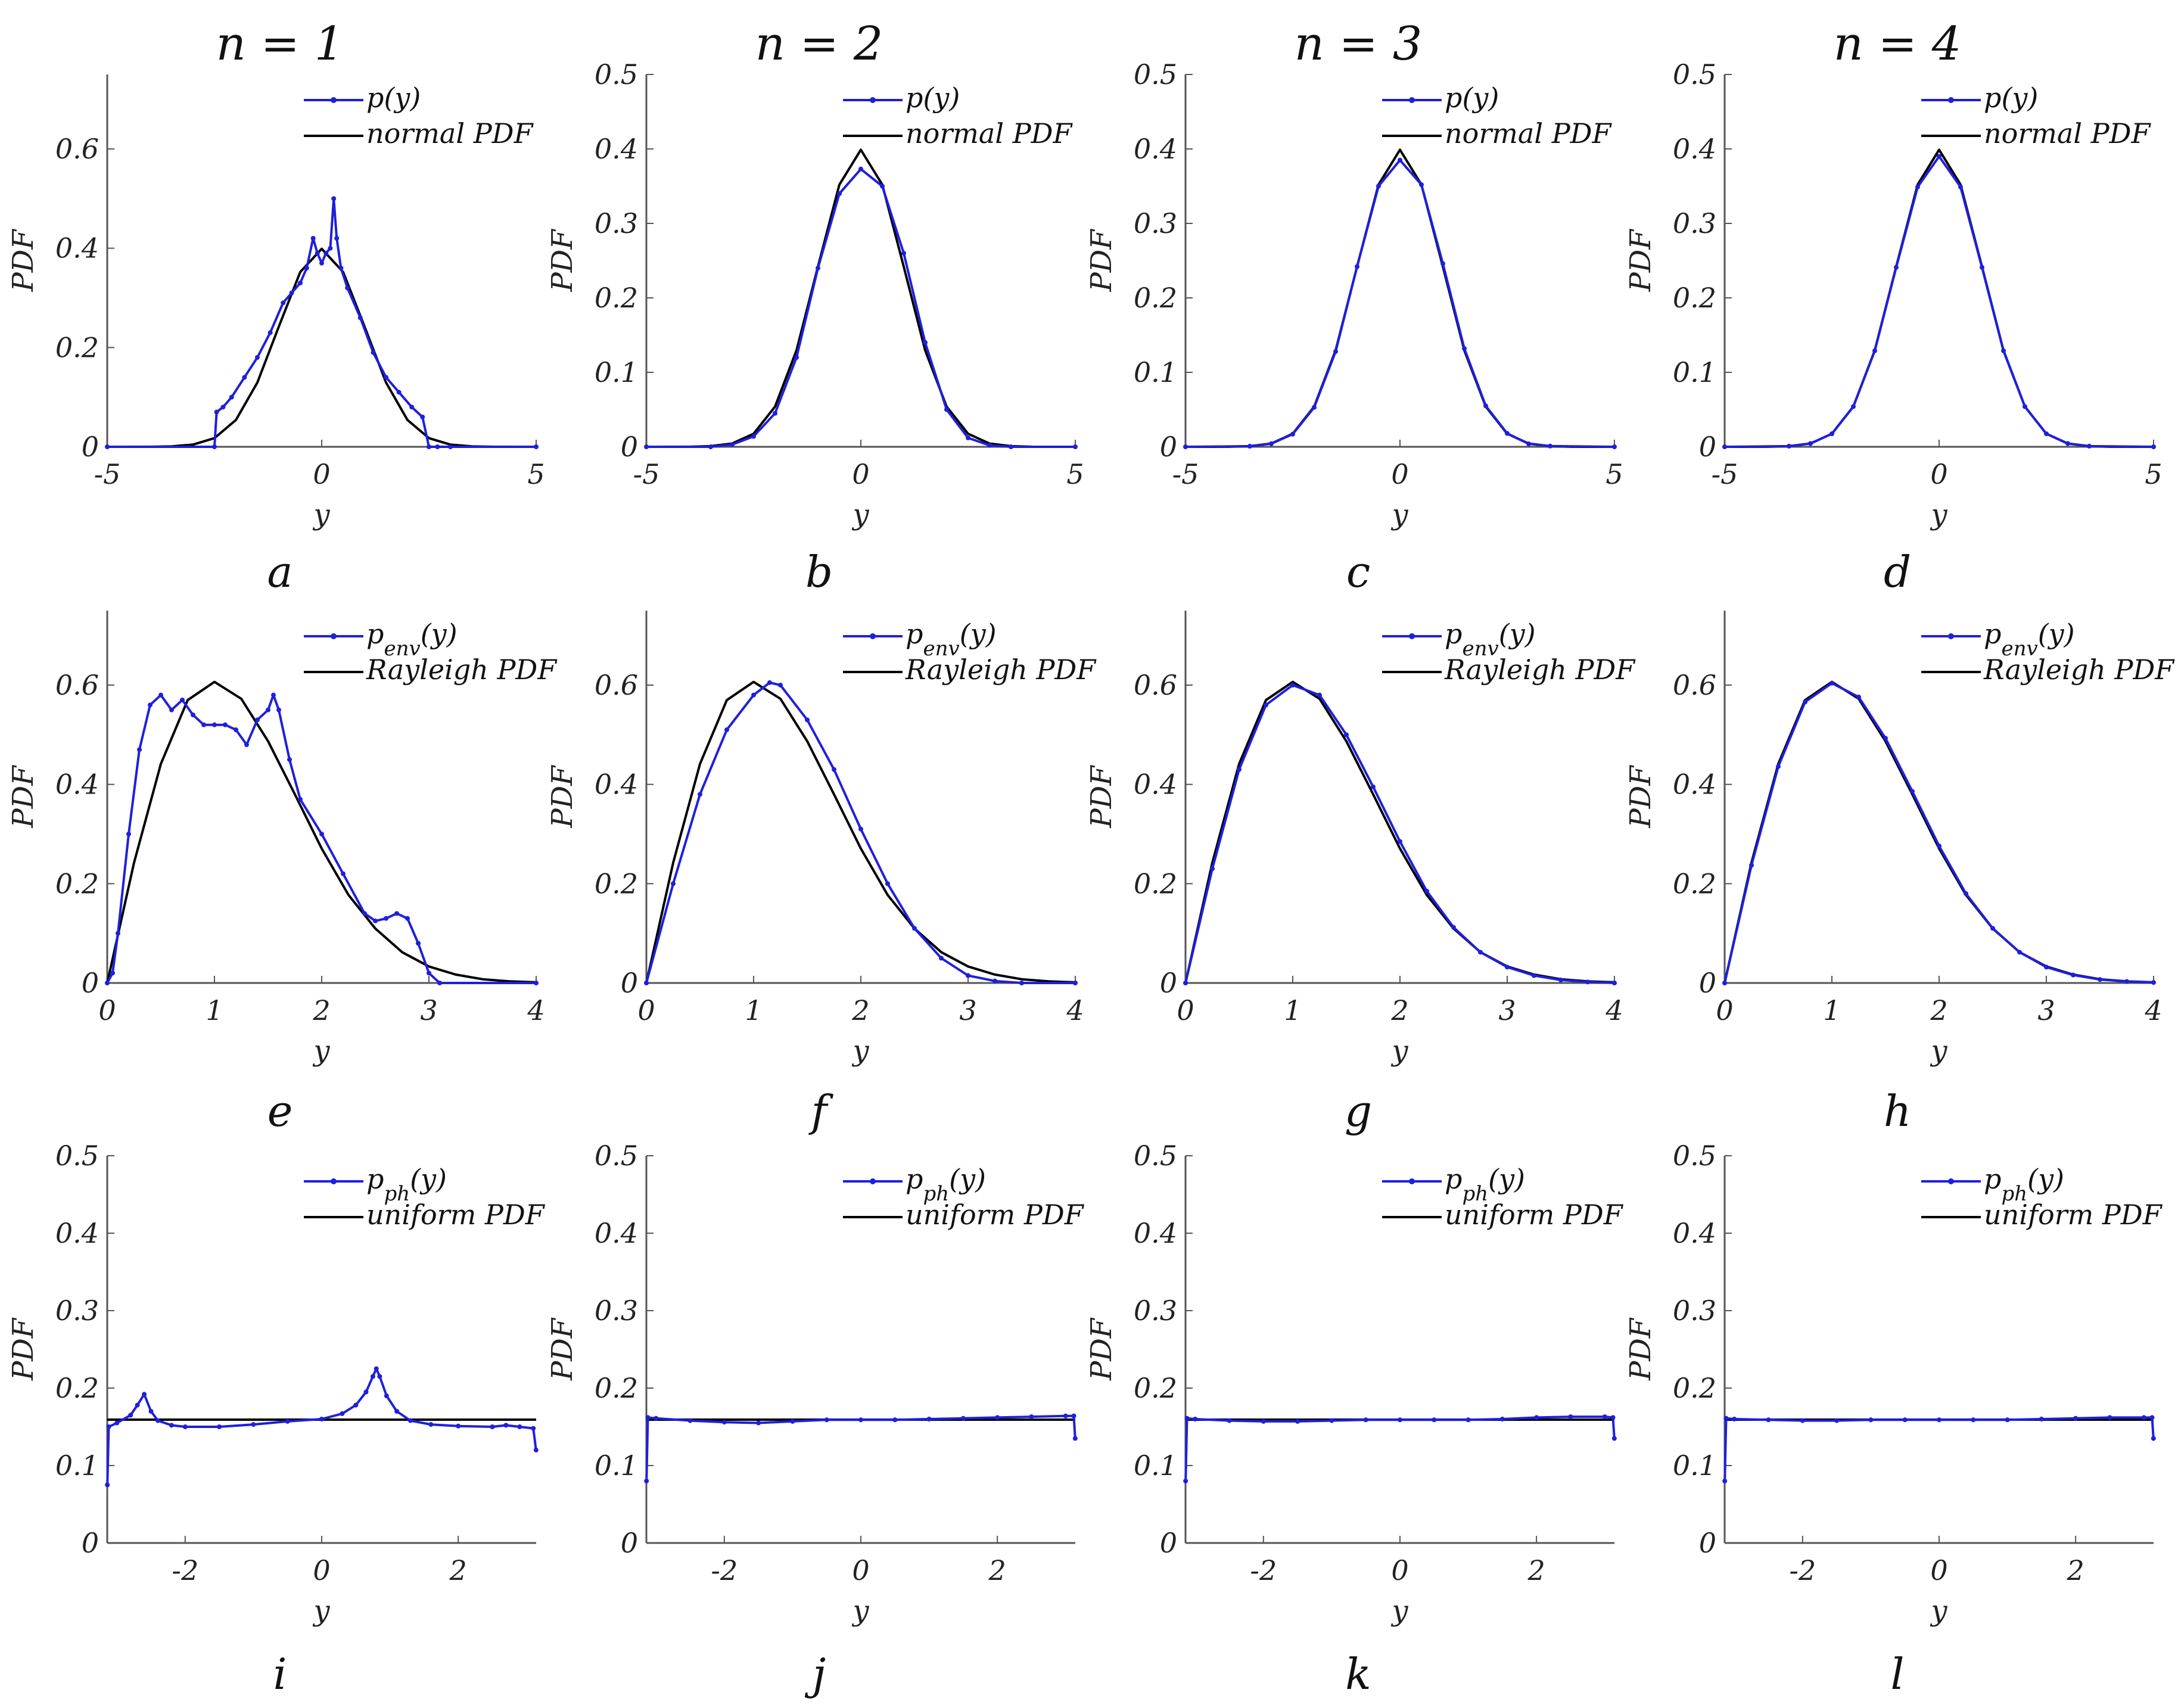  What do you see at coordinates (282, 873) in the screenshot?
I see `panel-e: 0 0.2 0.4 0.6 0 1 2 3 4 y PDF penv(y)Rayleigh PDF e` at bounding box center [282, 873].